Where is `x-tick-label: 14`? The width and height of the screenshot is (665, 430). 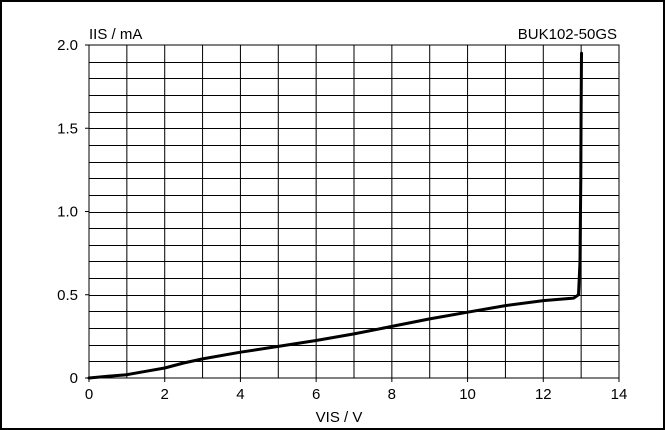
x-tick-label: 14 is located at coordinates (619, 394).